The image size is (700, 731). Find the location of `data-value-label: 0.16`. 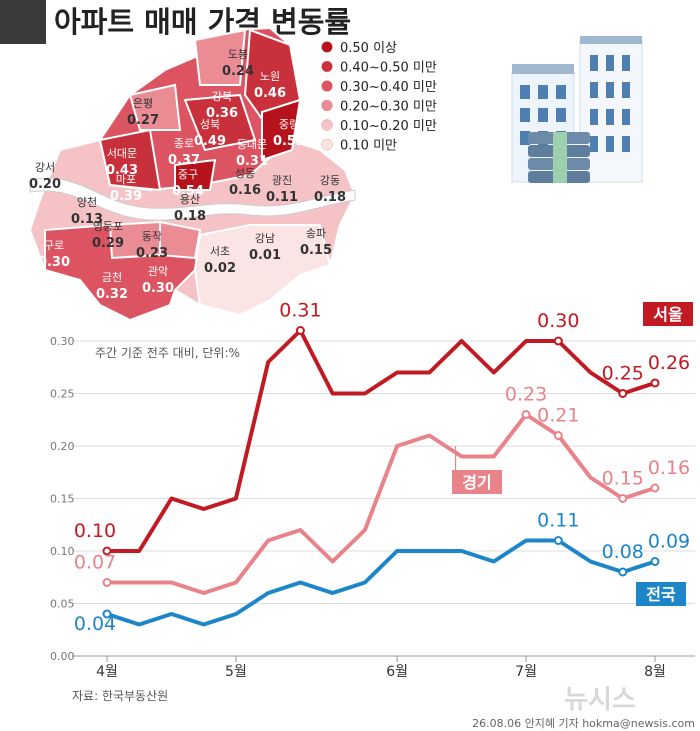

data-value-label: 0.16 is located at coordinates (669, 468).